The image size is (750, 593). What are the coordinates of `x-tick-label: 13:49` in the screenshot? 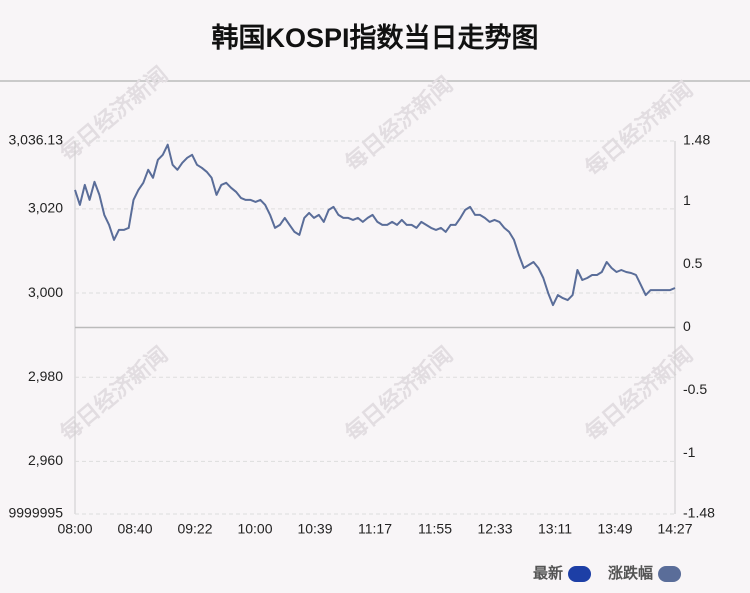 It's located at (614, 529).